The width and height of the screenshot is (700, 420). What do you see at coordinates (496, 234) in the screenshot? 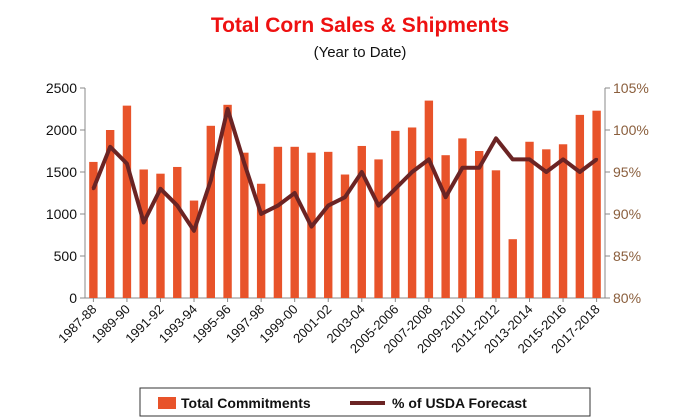
I see `bar-2011-2012` at bounding box center [496, 234].